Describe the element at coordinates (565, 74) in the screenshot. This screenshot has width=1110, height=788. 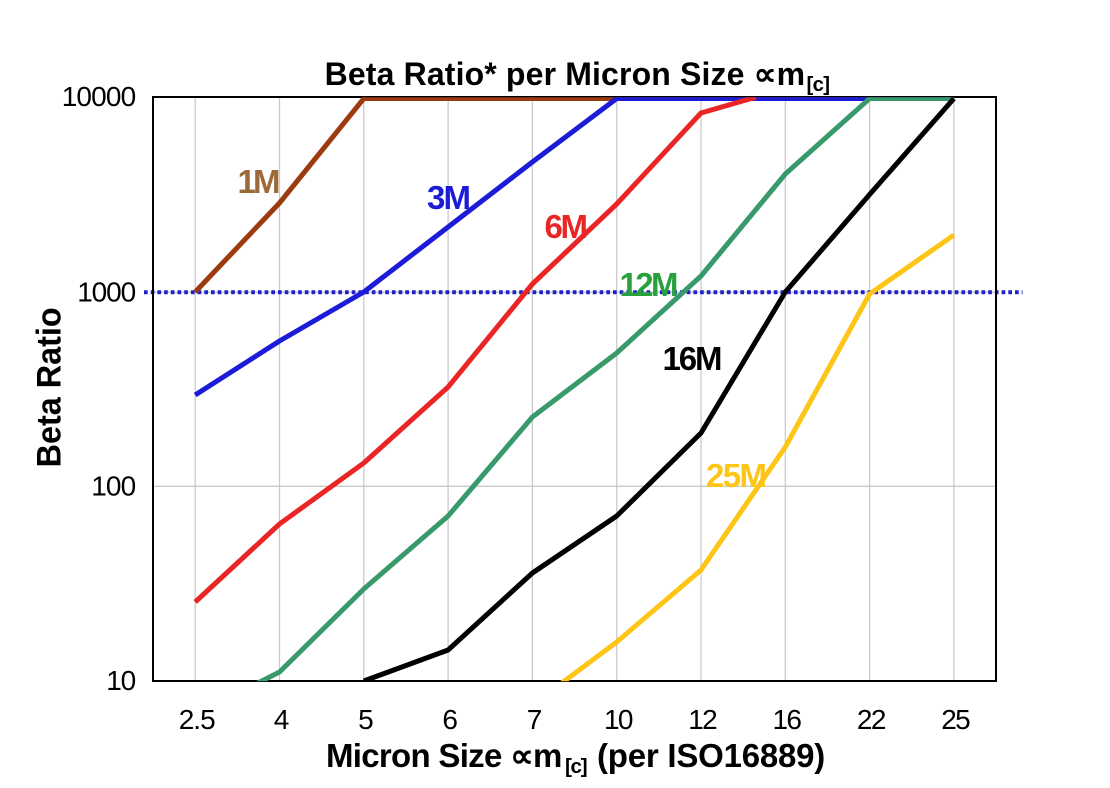
I see `svg-text: Beta Ratio* per Micron Size ∝m` at that location.